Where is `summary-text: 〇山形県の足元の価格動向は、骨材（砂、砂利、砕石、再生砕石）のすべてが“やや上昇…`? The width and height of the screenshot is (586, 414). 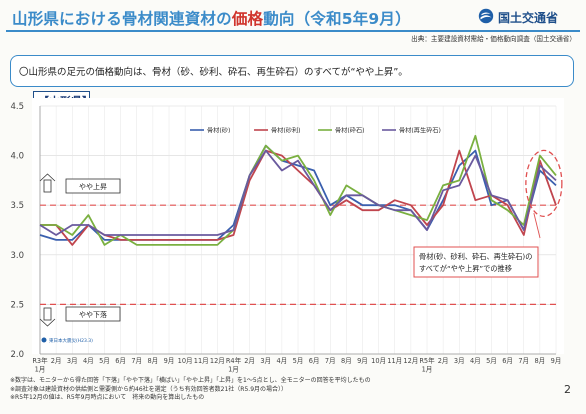
summary-text: 〇山形県の足元の価格動向は、骨材（砂、砂利、砕石、再生砕石）のすべてが“やや上昇… is located at coordinates (213, 72).